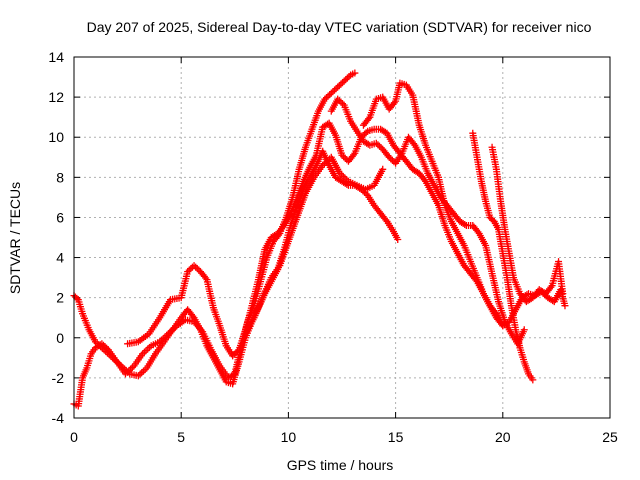  What do you see at coordinates (58, 378) in the screenshot?
I see `y-tick-label: -2` at bounding box center [58, 378].